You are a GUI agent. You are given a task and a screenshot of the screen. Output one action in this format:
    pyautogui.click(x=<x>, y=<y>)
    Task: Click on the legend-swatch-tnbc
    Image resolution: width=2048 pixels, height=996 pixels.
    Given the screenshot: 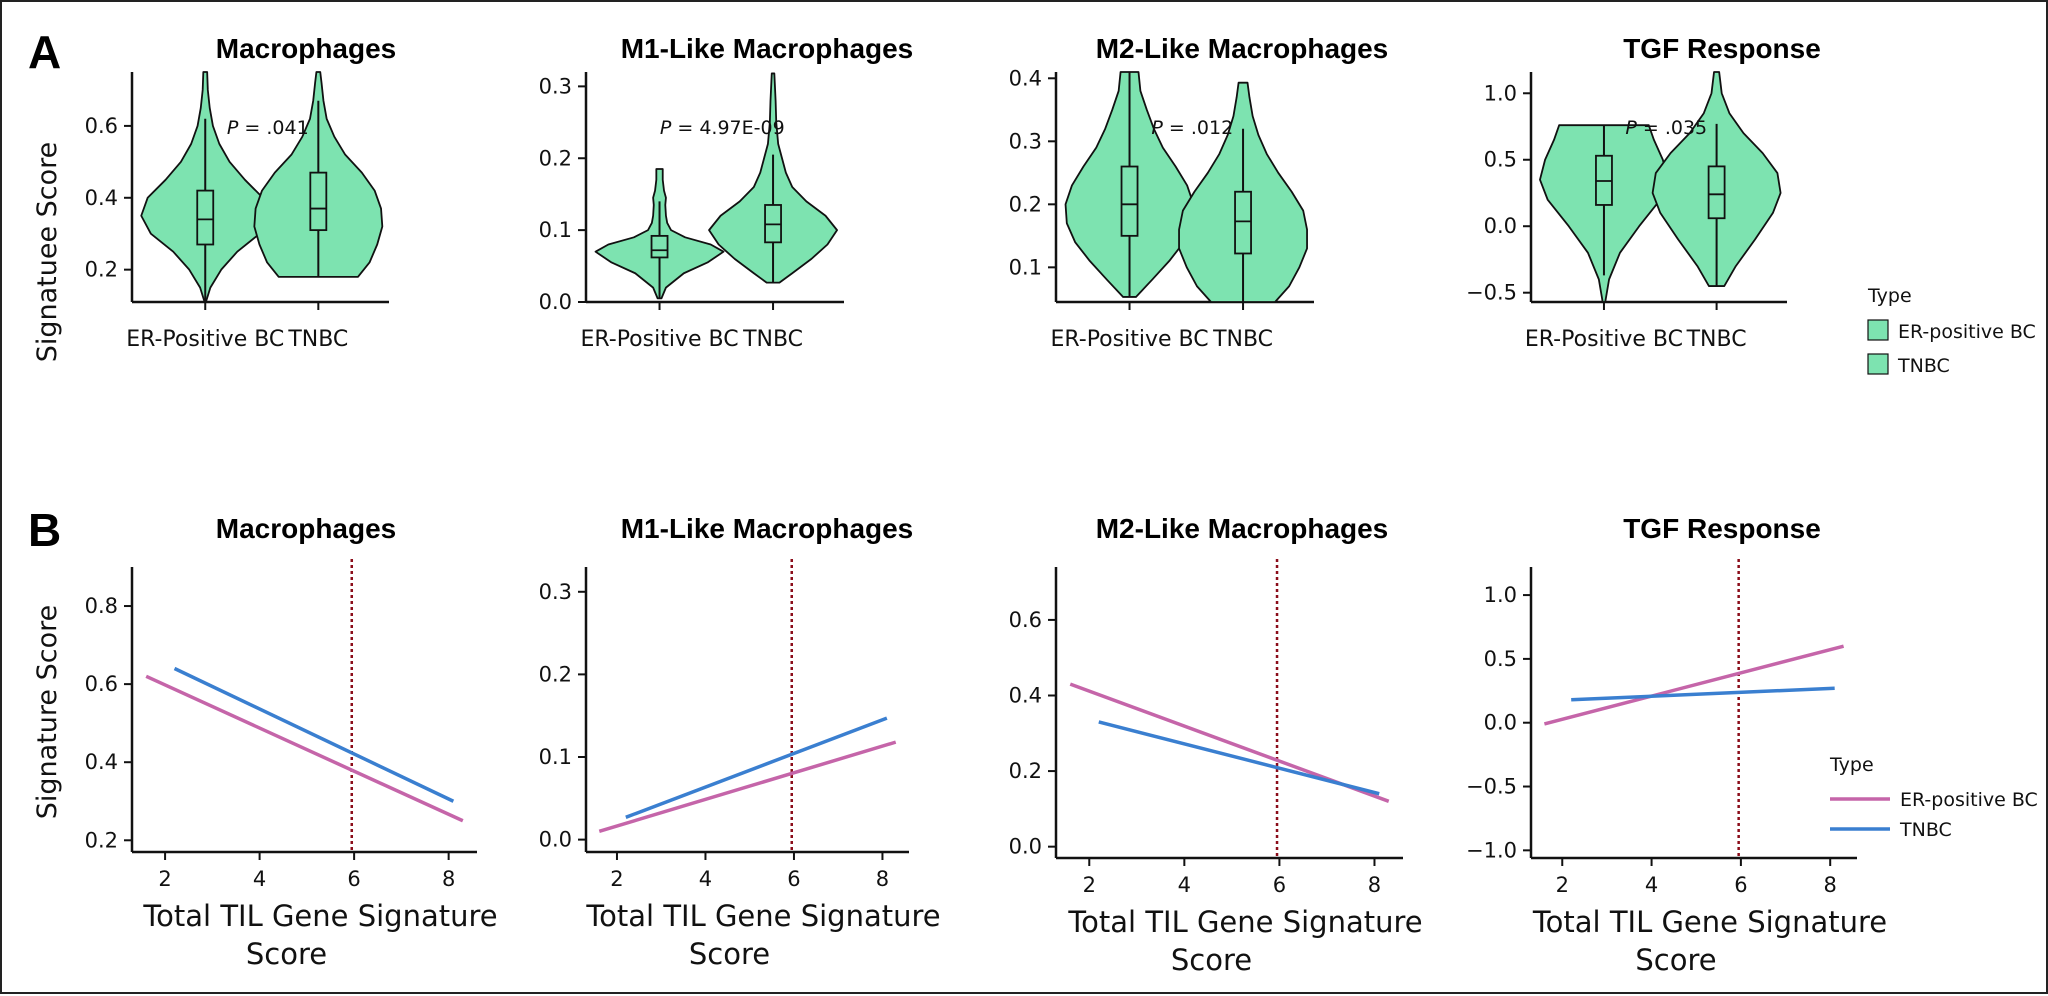 What is the action you would take?
    pyautogui.click(x=1878, y=364)
    